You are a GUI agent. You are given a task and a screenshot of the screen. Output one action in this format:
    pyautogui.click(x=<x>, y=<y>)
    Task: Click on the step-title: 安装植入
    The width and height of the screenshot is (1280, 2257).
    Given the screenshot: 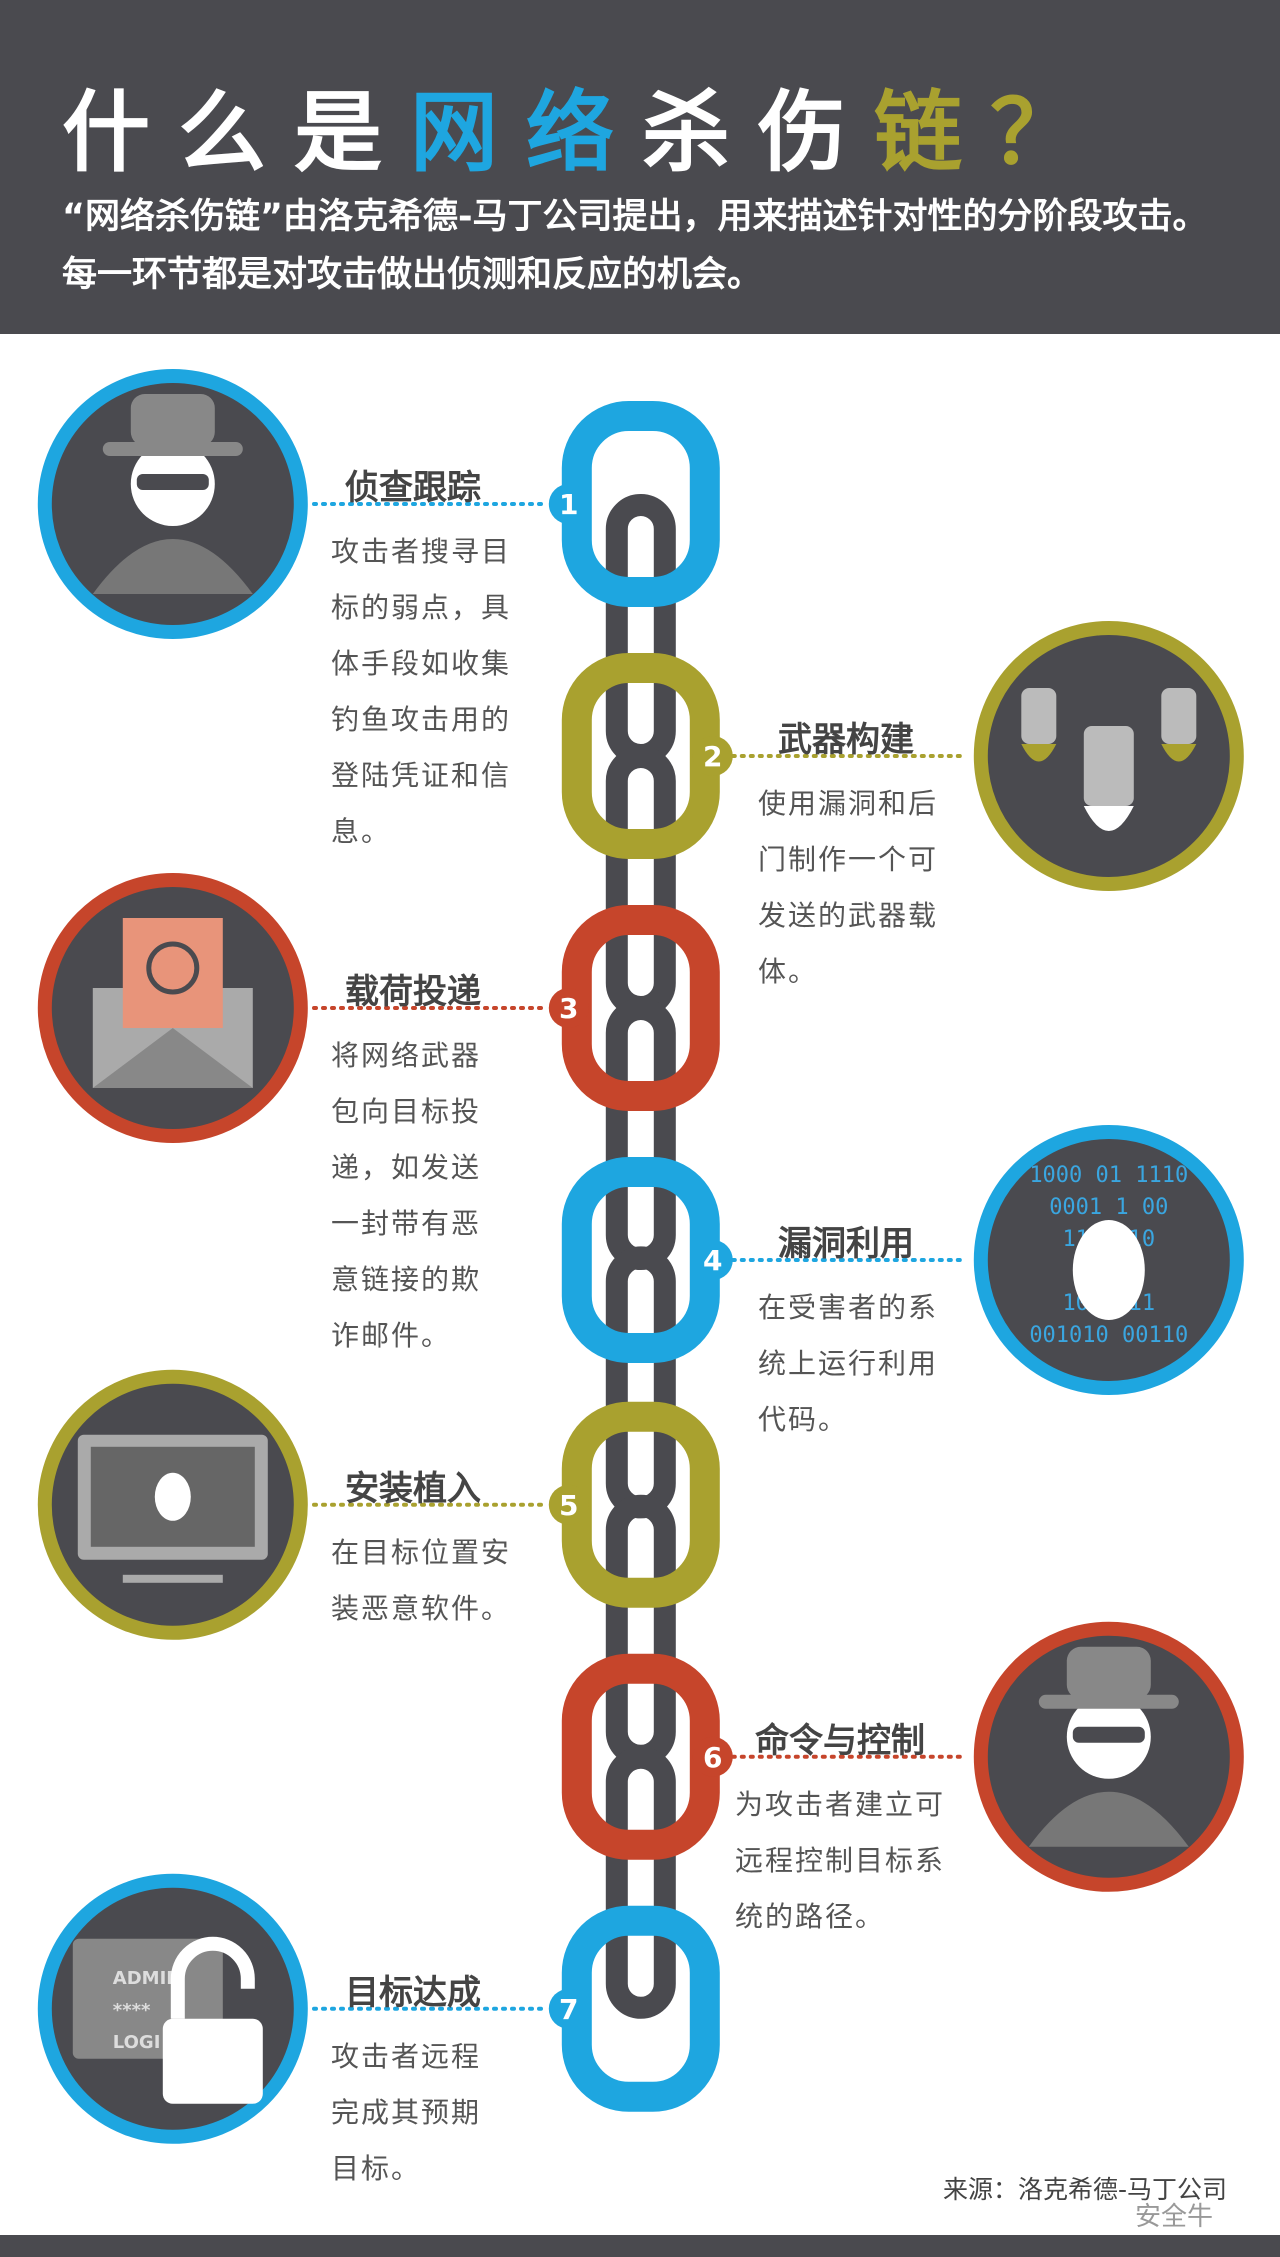 What is the action you would take?
    pyautogui.click(x=413, y=1488)
    